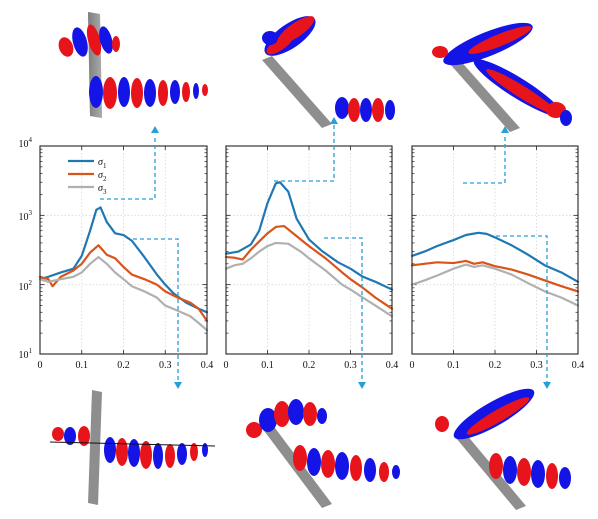 This screenshot has width=598, height=519. I want to click on y-tick-label: 10², so click(26, 286).